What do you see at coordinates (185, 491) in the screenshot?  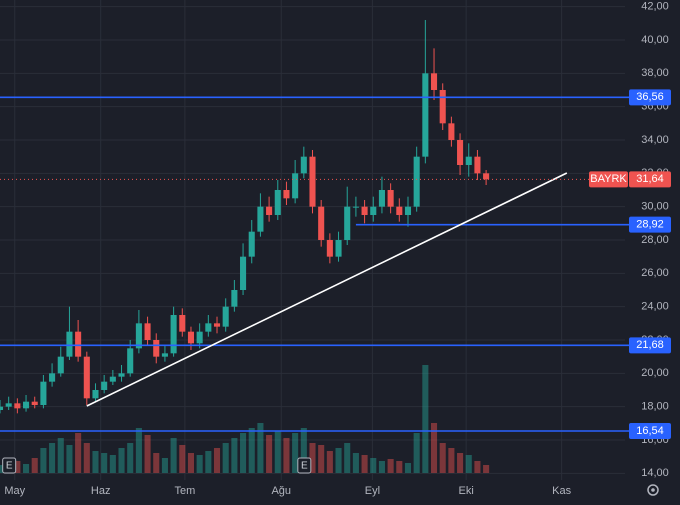 I see `x-tick-label: Tem` at bounding box center [185, 491].